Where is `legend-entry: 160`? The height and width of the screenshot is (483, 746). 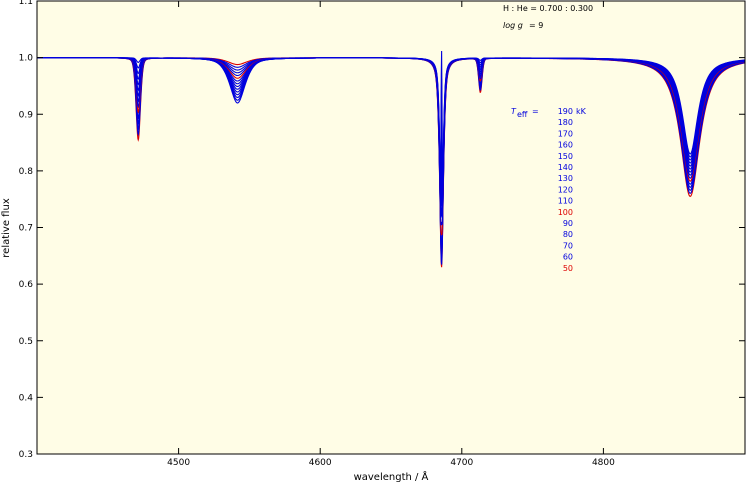
legend-entry: 160 is located at coordinates (565, 145).